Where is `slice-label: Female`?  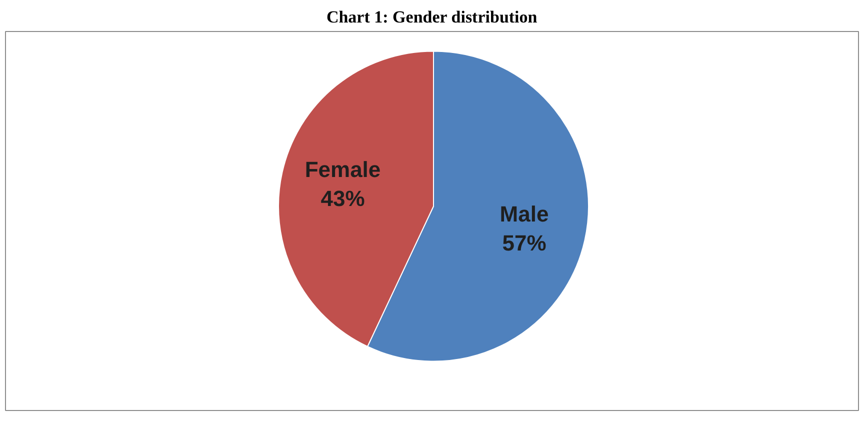 slice-label: Female is located at coordinates (342, 169).